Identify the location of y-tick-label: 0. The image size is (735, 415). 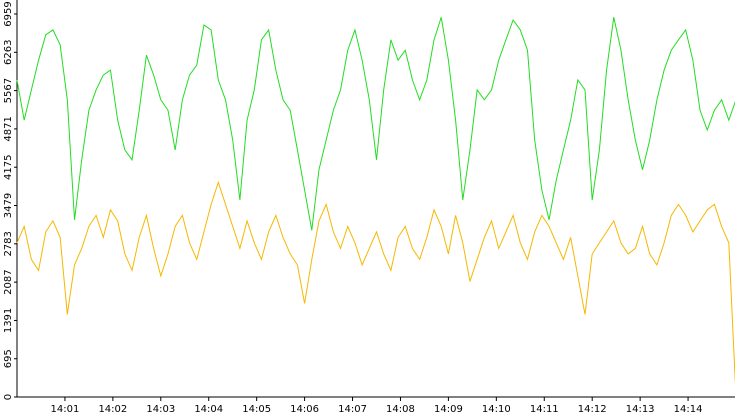
(8, 397).